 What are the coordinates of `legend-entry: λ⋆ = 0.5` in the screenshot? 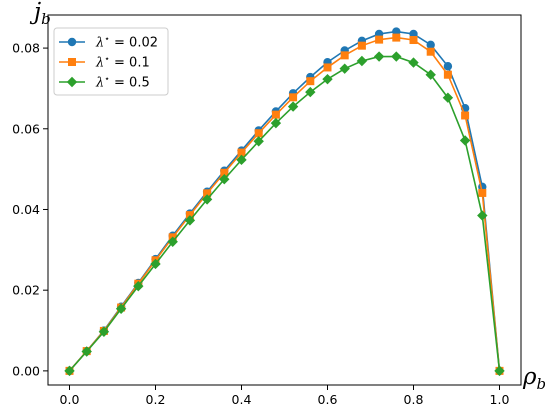 It's located at (104, 83).